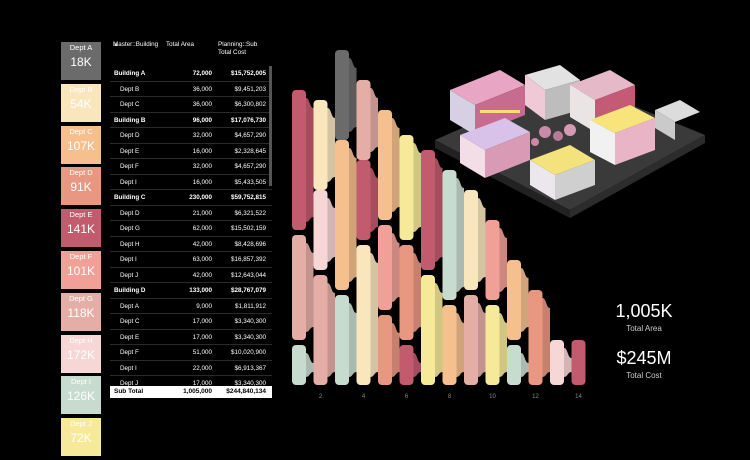  I want to click on legend-card-dept-d: Dept D 91K, so click(81, 186).